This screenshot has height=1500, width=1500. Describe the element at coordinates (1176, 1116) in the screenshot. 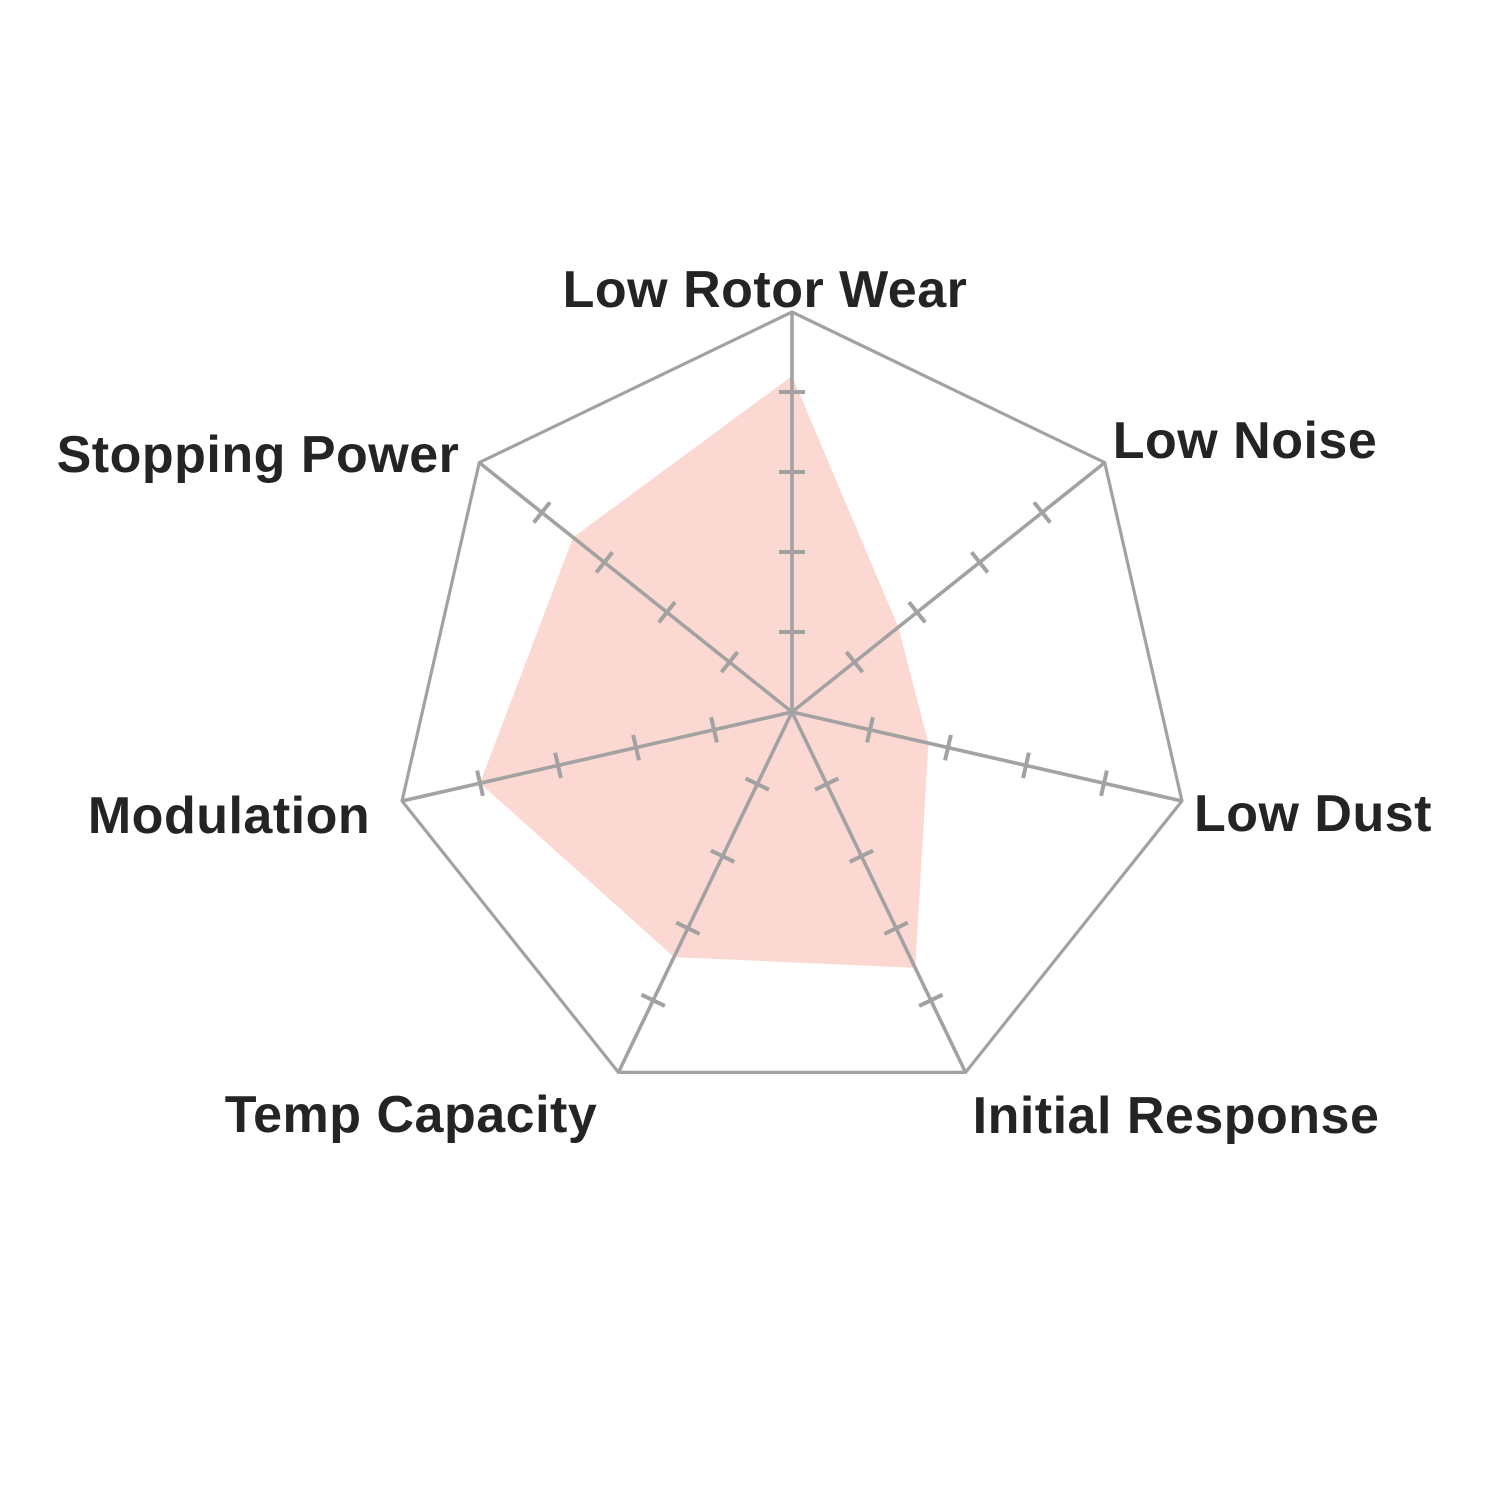

I see `axis-label-initial-response: Initial Response` at that location.